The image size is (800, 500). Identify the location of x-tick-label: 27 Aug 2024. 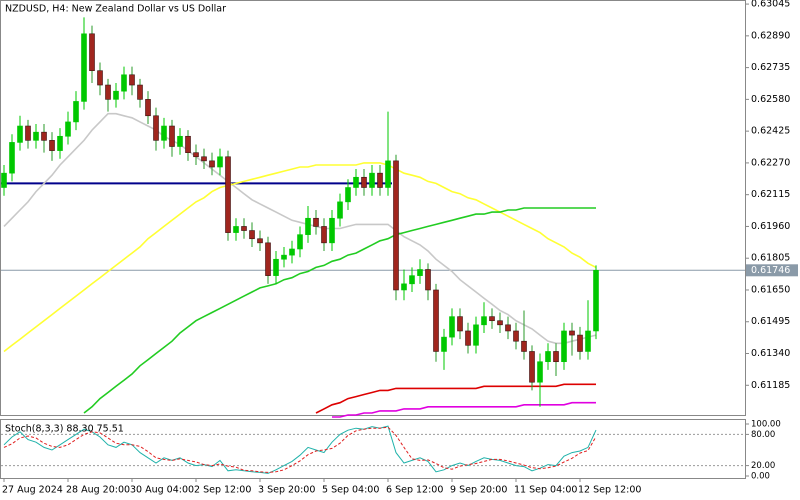
(32, 490).